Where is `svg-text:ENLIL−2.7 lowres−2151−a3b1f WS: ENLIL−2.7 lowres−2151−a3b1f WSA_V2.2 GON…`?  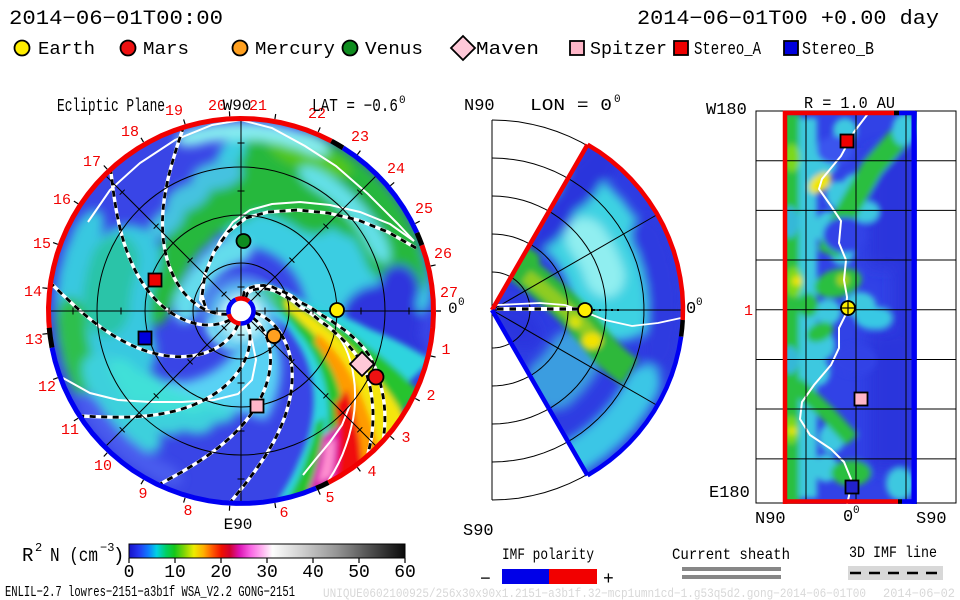
svg-text:ENLIL−2.7 lowres−2151−a3b1f WS: ENLIL−2.7 lowres−2151−a3b1f WSA_V2.2 GON… is located at coordinates (150, 592).